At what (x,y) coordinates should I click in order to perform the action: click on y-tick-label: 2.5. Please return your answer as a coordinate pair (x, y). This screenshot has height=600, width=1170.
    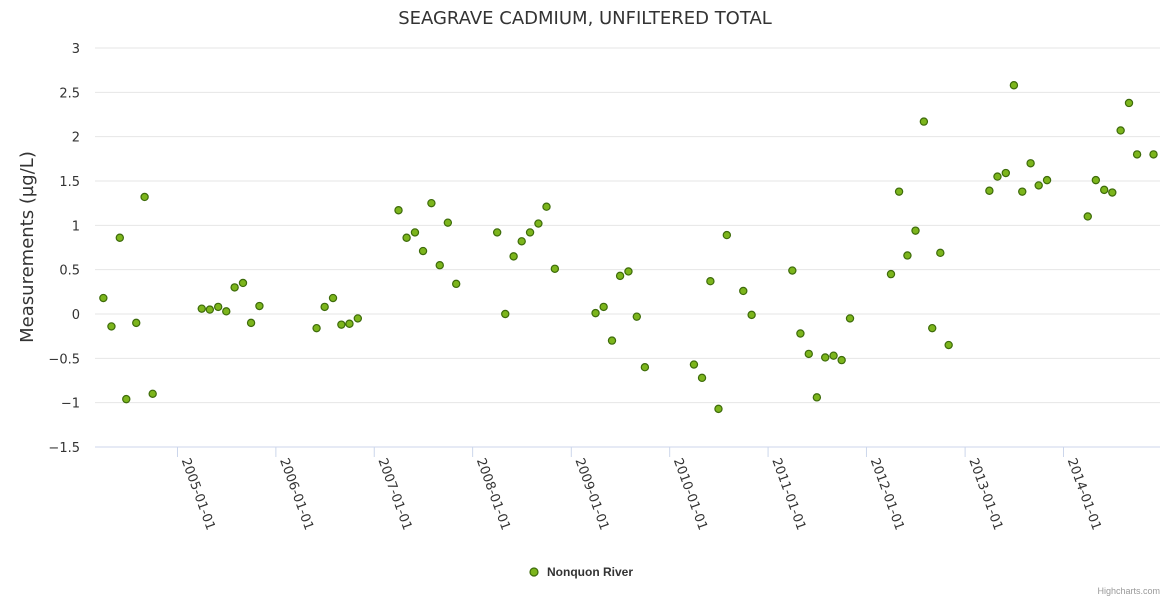
    Looking at the image, I should click on (69, 93).